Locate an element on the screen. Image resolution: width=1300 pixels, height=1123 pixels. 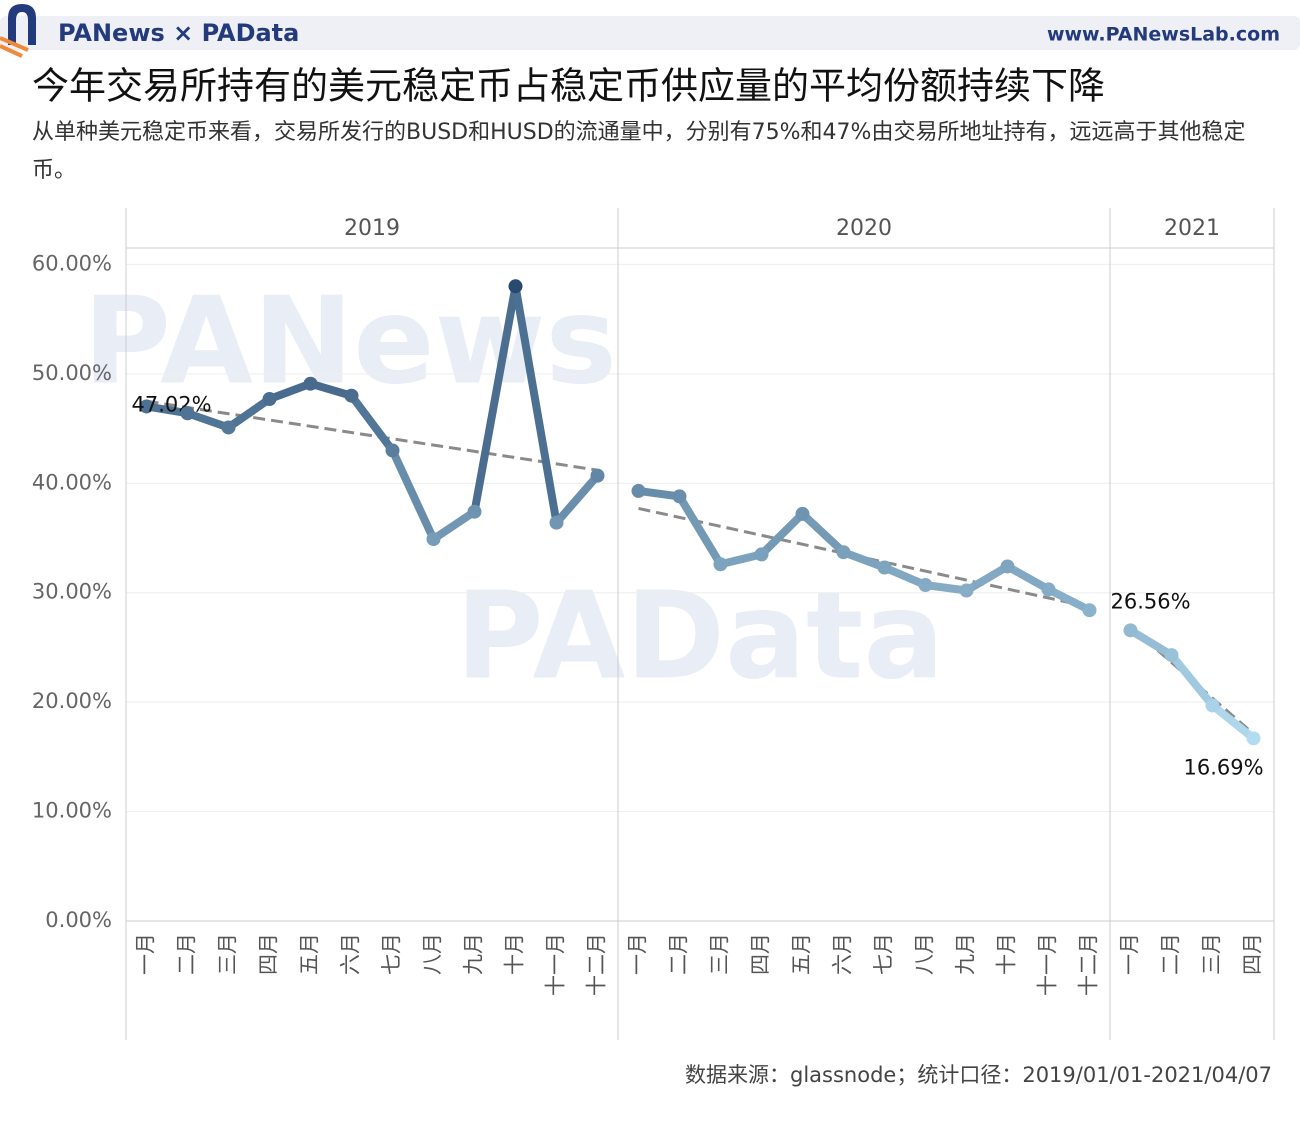
x-tick-label: 八月 is located at coordinates (925, 954).